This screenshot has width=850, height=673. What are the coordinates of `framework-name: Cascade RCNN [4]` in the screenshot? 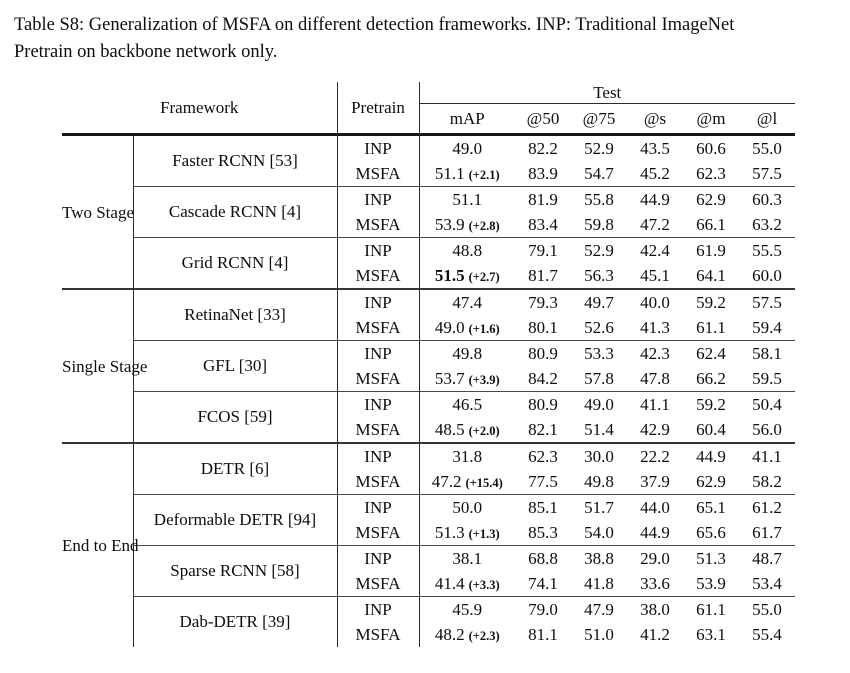 It's located at (235, 212).